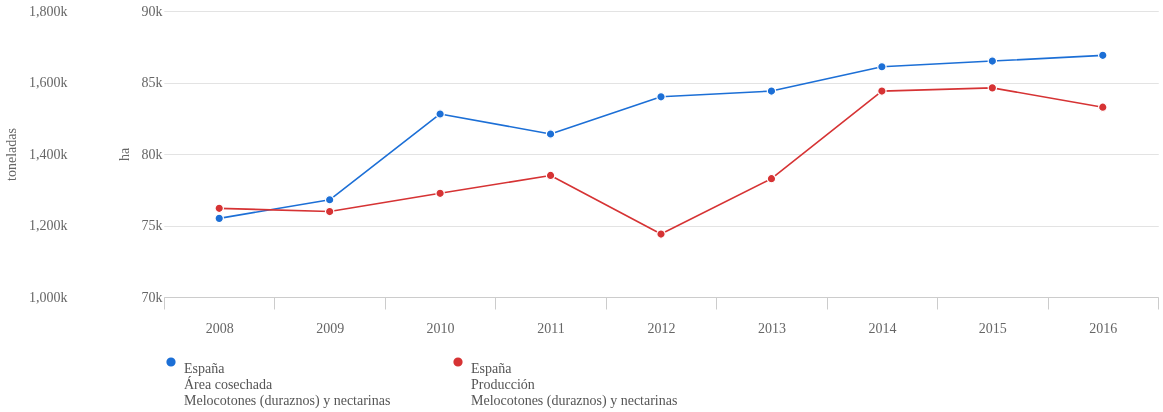 This screenshot has width=1163, height=412. I want to click on y2-axis-title: ha, so click(124, 154).